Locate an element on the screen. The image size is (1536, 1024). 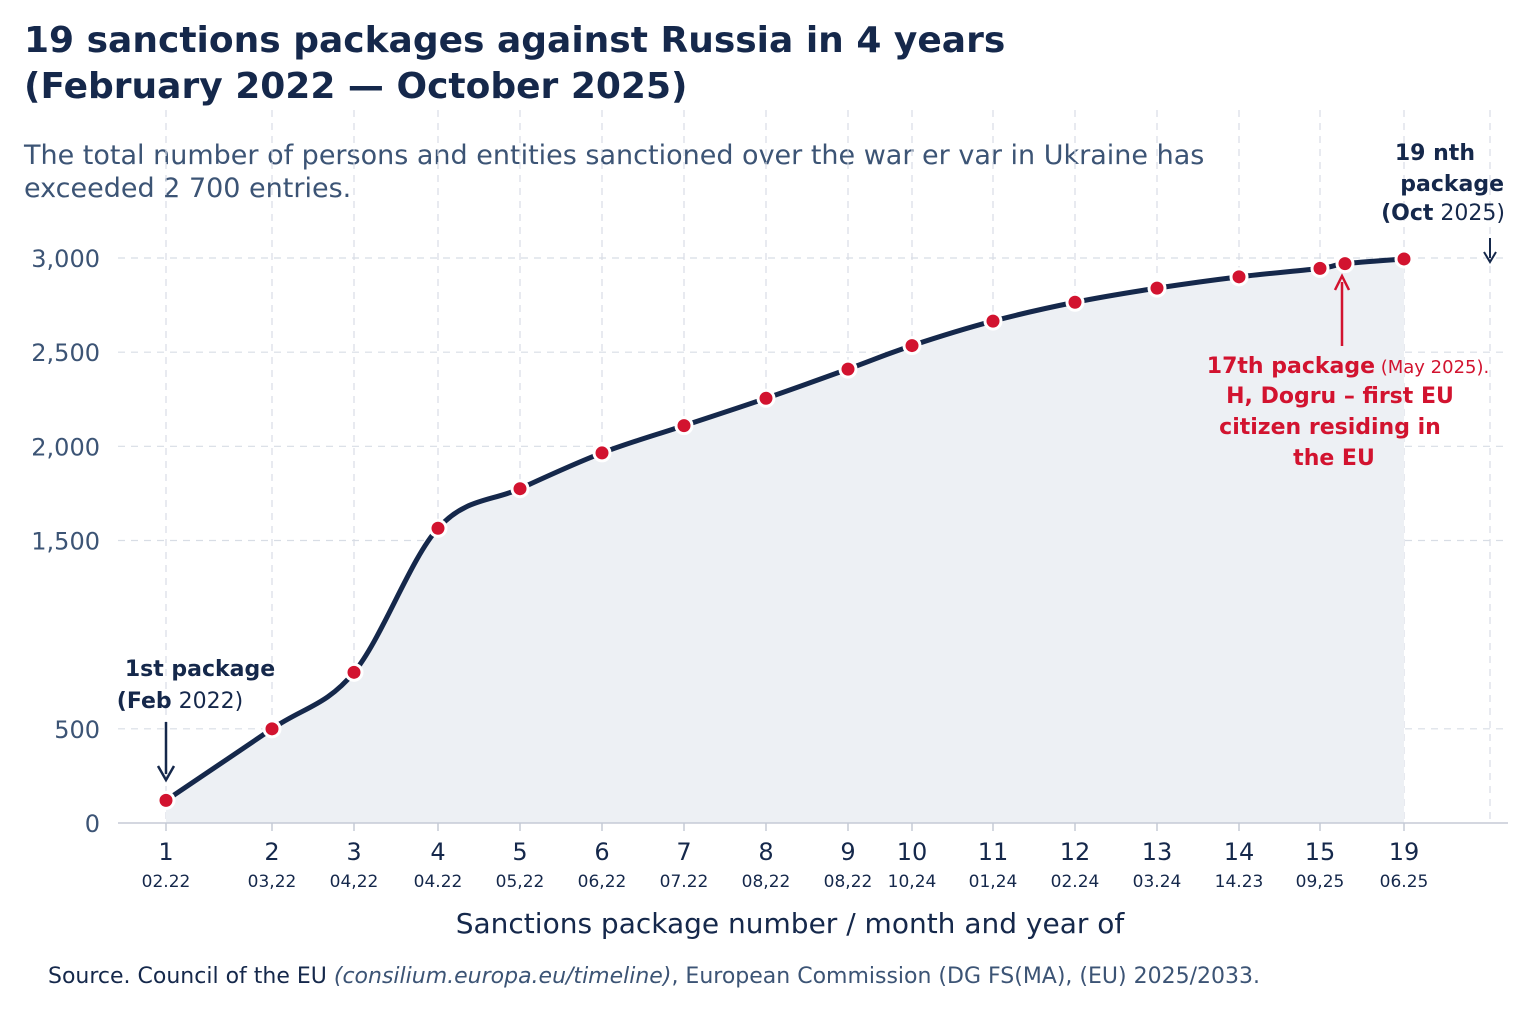
x-tick-date-label: 07.22 is located at coordinates (684, 882).